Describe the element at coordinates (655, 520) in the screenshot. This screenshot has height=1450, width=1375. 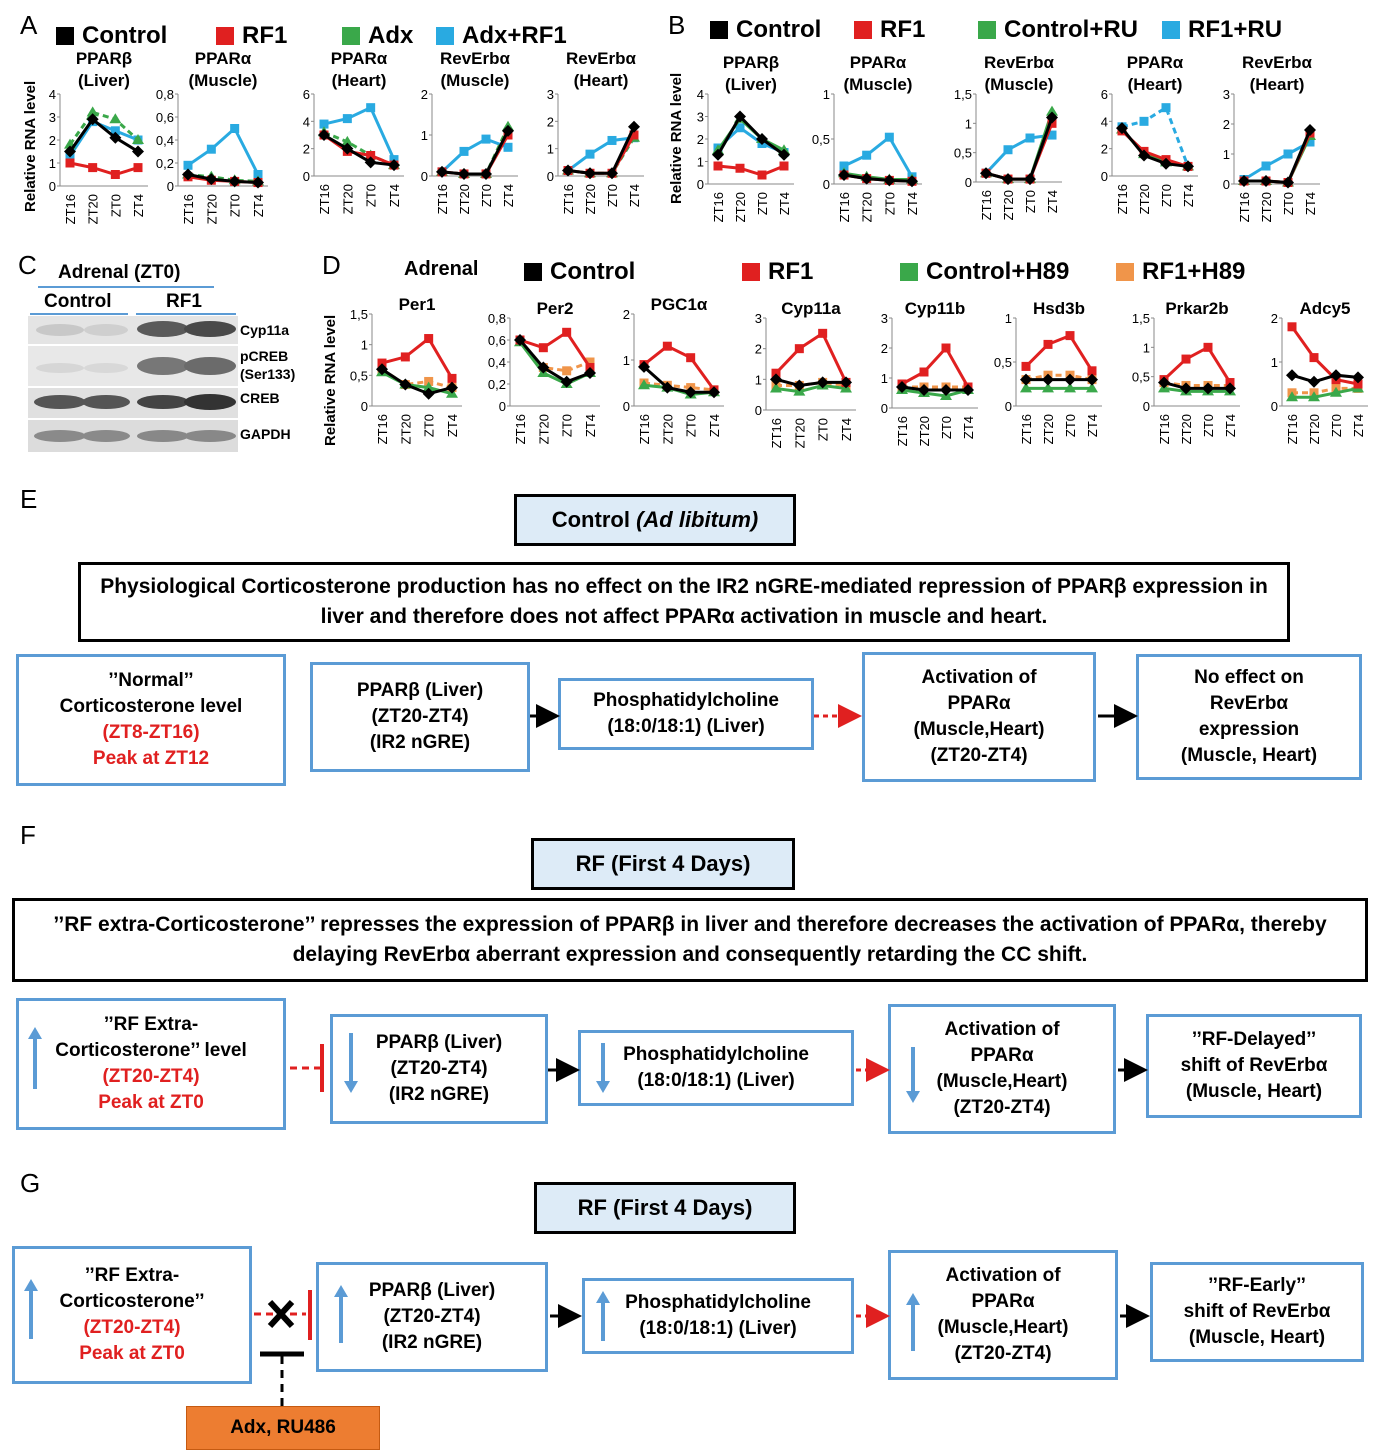
I see `e-title-box: Control (Ad libitum)` at that location.